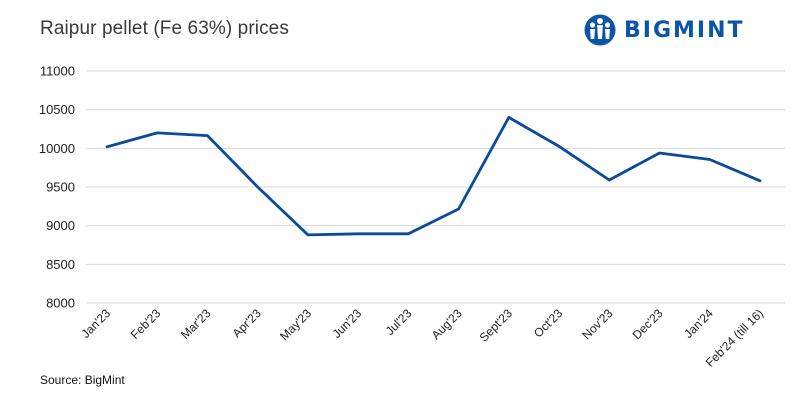 Image resolution: width=800 pixels, height=401 pixels. I want to click on x-tick-label: Dec'23, so click(648, 324).